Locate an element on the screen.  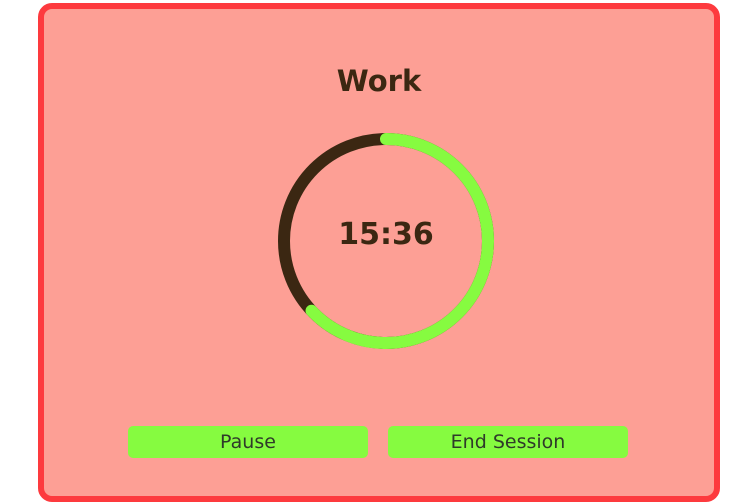
progress-ring-remaining is located at coordinates (386, 241).